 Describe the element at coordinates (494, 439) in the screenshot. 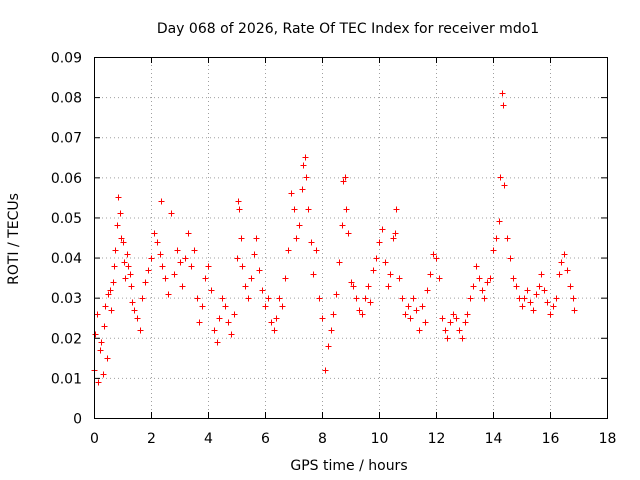

I see `x-tick-label: 14` at that location.